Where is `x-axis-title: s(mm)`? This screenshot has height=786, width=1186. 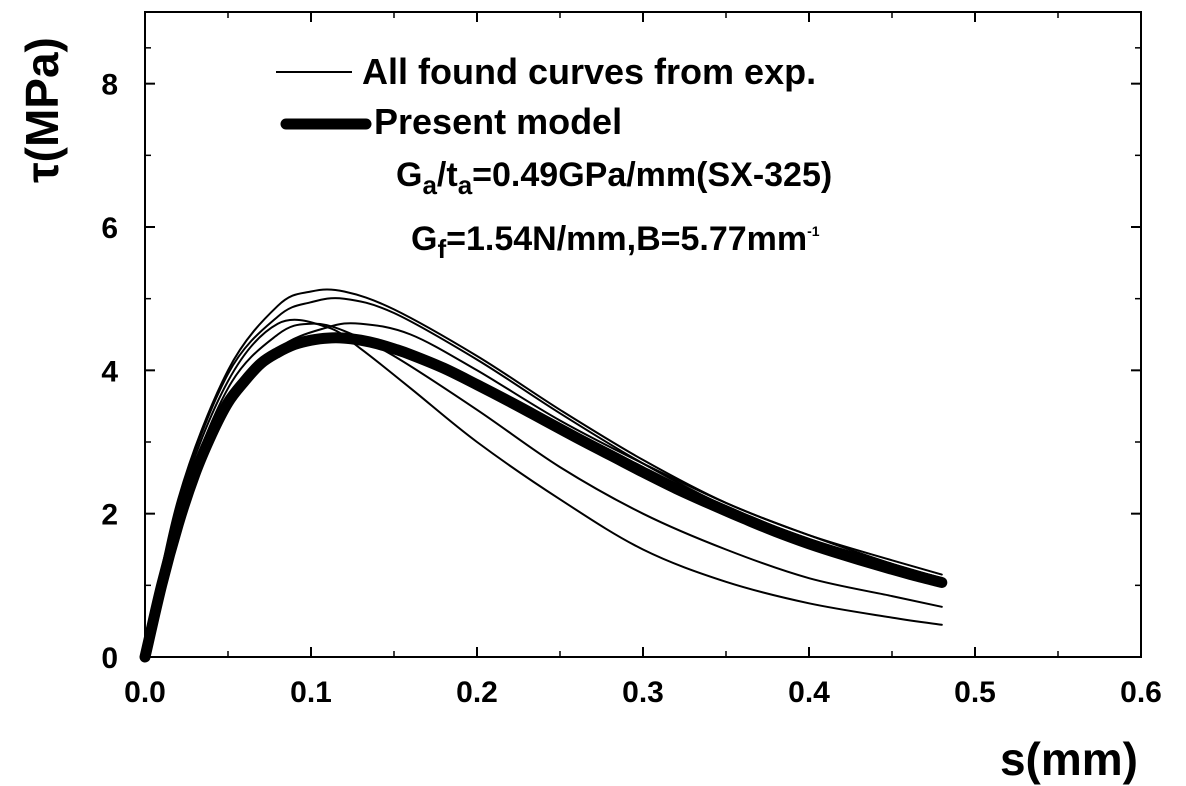 x-axis-title: s(mm) is located at coordinates (1069, 759).